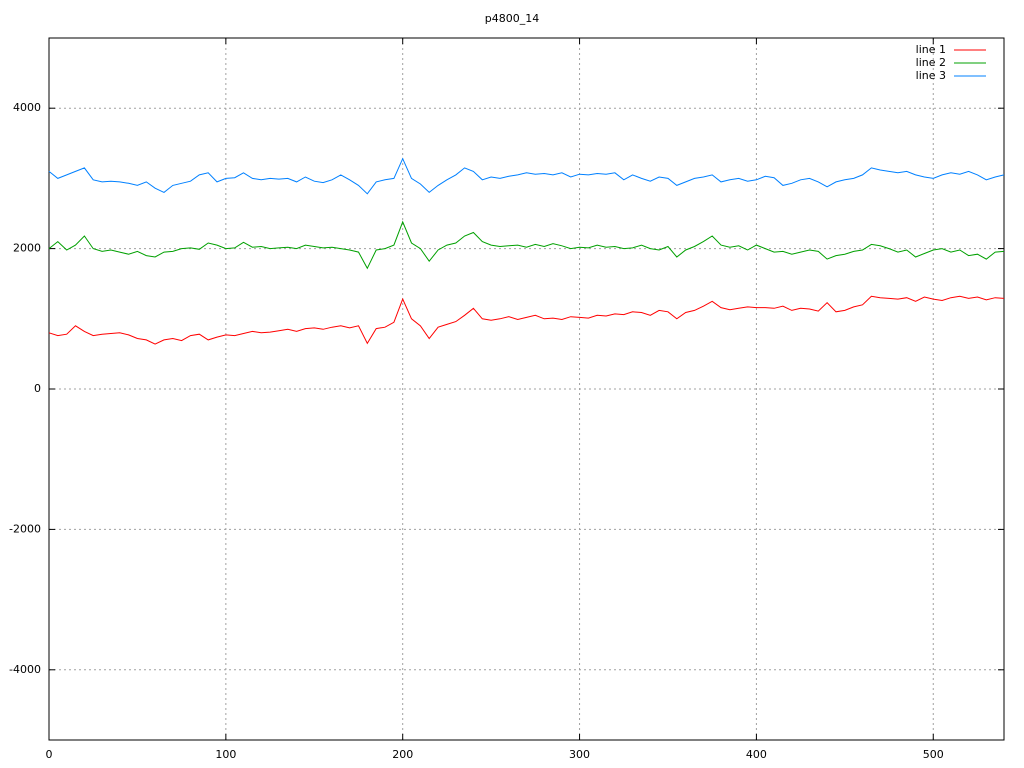 The image size is (1024, 768). Describe the element at coordinates (931, 75) in the screenshot. I see `legend-label: line 3` at that location.